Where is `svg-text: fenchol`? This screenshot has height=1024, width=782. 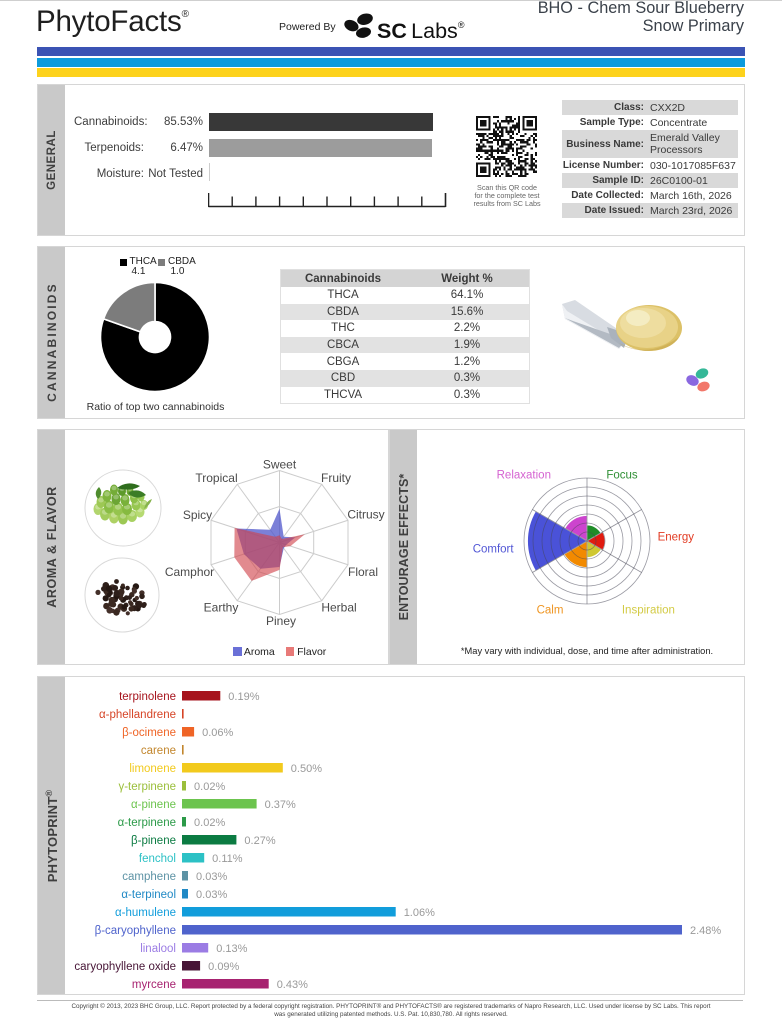 svg-text: fenchol is located at coordinates (157, 859).